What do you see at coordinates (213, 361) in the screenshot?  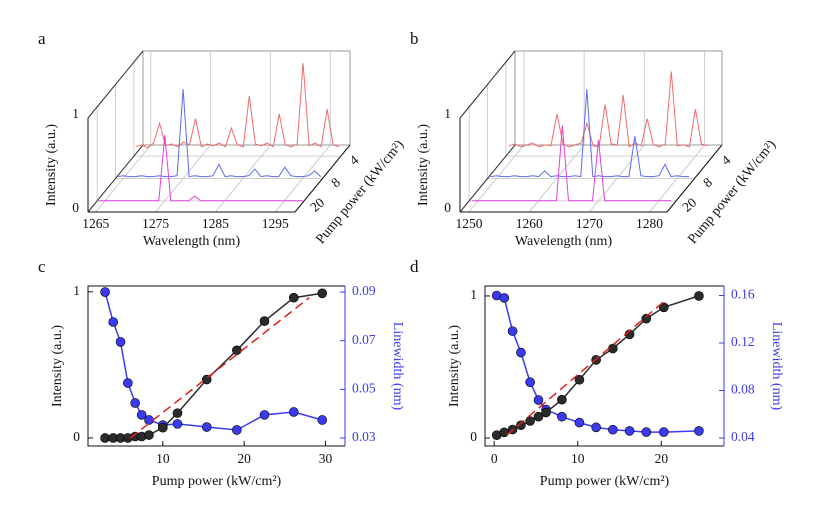 I see `series-line` at bounding box center [213, 361].